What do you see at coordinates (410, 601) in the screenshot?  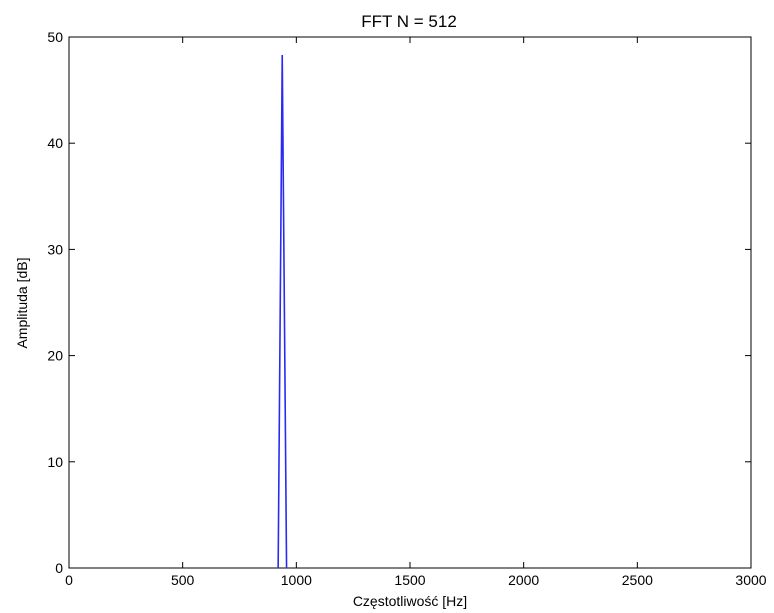 I see `x-axis-label: Częstotliwość [Hz]` at bounding box center [410, 601].